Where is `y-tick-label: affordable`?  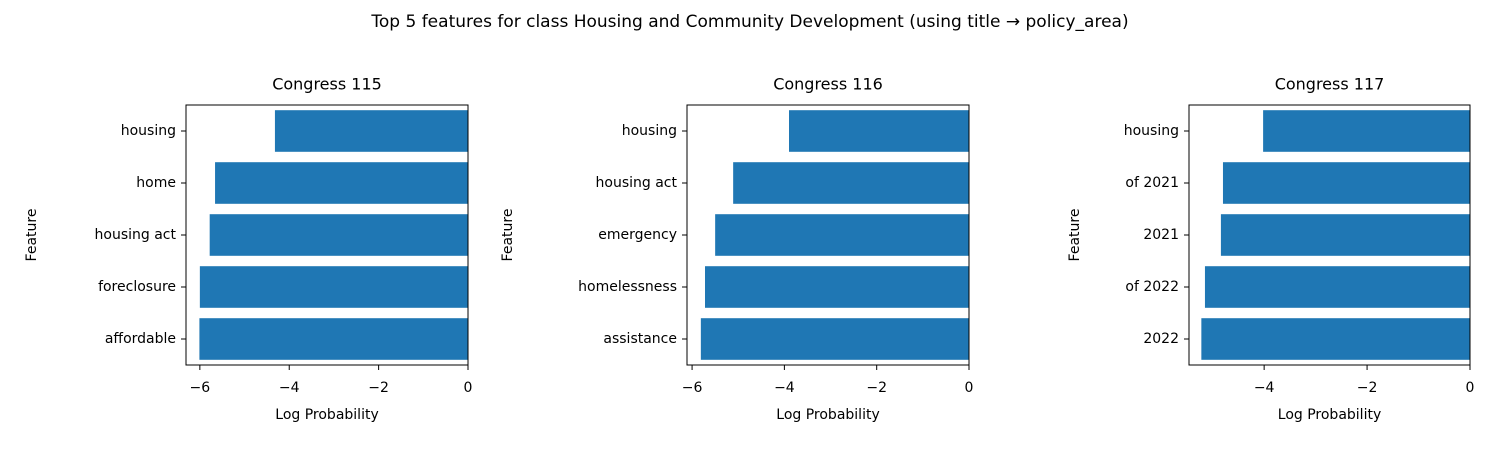 y-tick-label: affordable is located at coordinates (140, 339).